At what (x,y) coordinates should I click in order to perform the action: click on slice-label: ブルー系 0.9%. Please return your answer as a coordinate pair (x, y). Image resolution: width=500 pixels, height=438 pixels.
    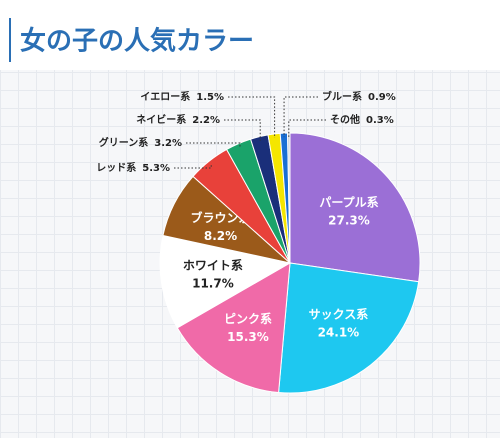
    Looking at the image, I should click on (359, 96).